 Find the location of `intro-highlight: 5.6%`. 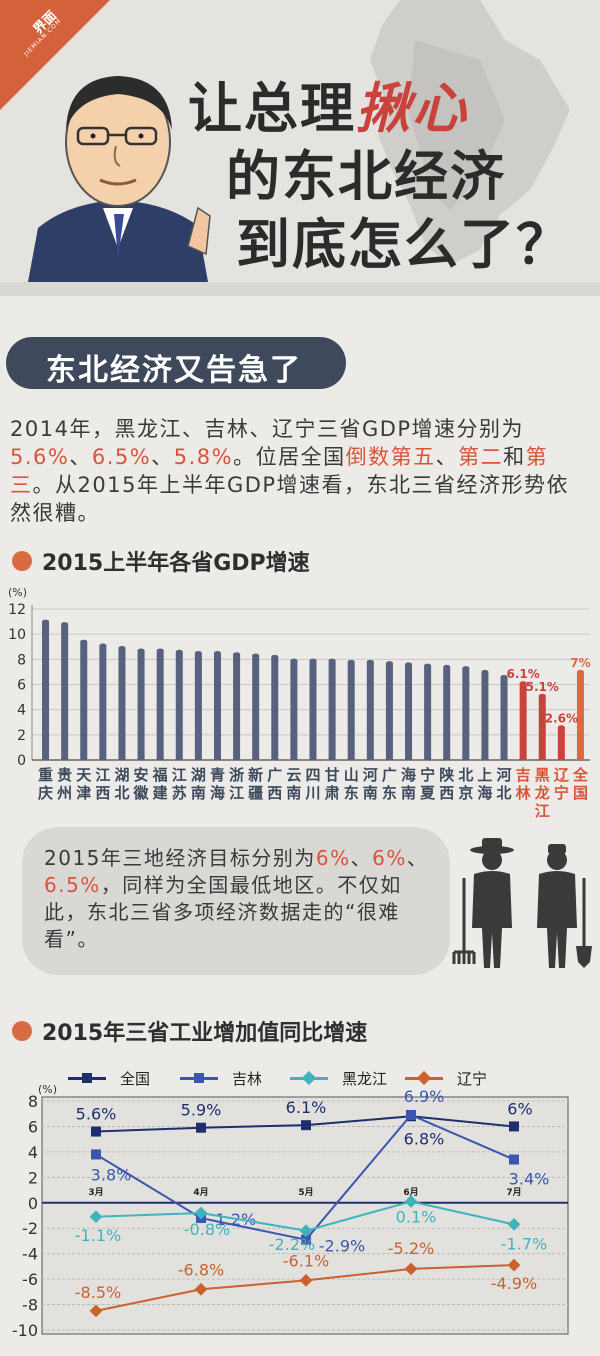

intro-highlight: 5.6% is located at coordinates (40, 457).